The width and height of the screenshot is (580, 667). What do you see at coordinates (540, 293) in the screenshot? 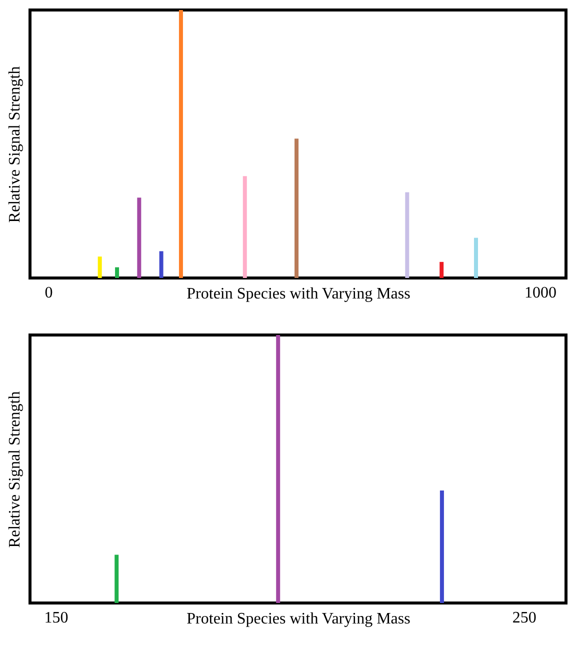
I see `x-tick-label: 1000` at bounding box center [540, 293].